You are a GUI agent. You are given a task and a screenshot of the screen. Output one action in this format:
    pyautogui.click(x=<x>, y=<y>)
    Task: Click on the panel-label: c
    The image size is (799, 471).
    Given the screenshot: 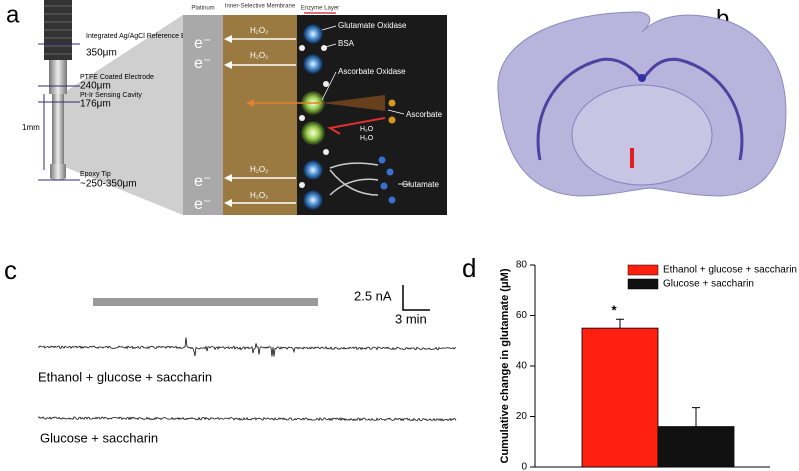 What is the action you would take?
    pyautogui.click(x=10, y=270)
    